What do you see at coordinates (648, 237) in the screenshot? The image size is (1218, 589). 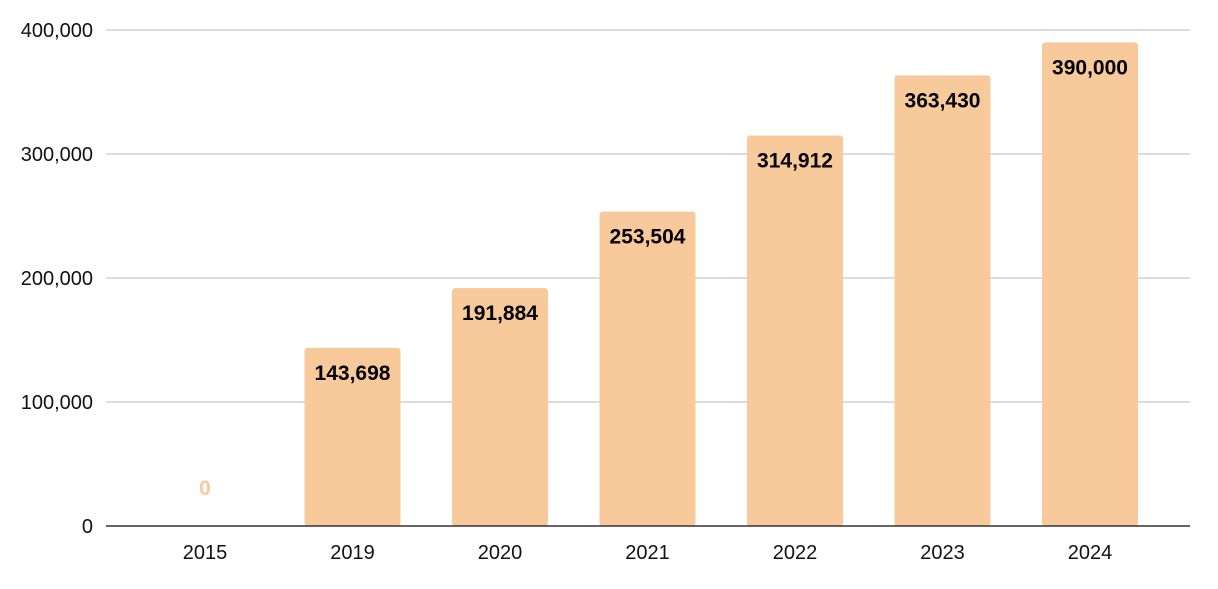 I see `data-label: 253,504` at bounding box center [648, 237].